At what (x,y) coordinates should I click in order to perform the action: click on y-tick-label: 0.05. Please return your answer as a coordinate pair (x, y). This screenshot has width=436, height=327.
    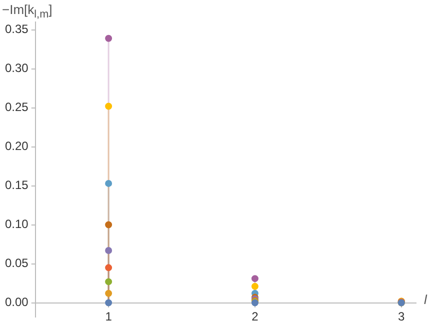
    Looking at the image, I should click on (16, 263).